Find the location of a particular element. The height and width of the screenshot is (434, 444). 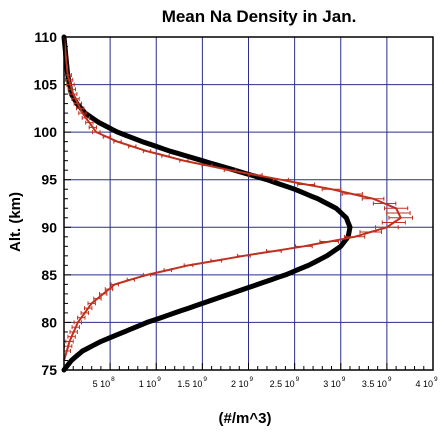

y-tick-label: 100 is located at coordinates (46, 132).